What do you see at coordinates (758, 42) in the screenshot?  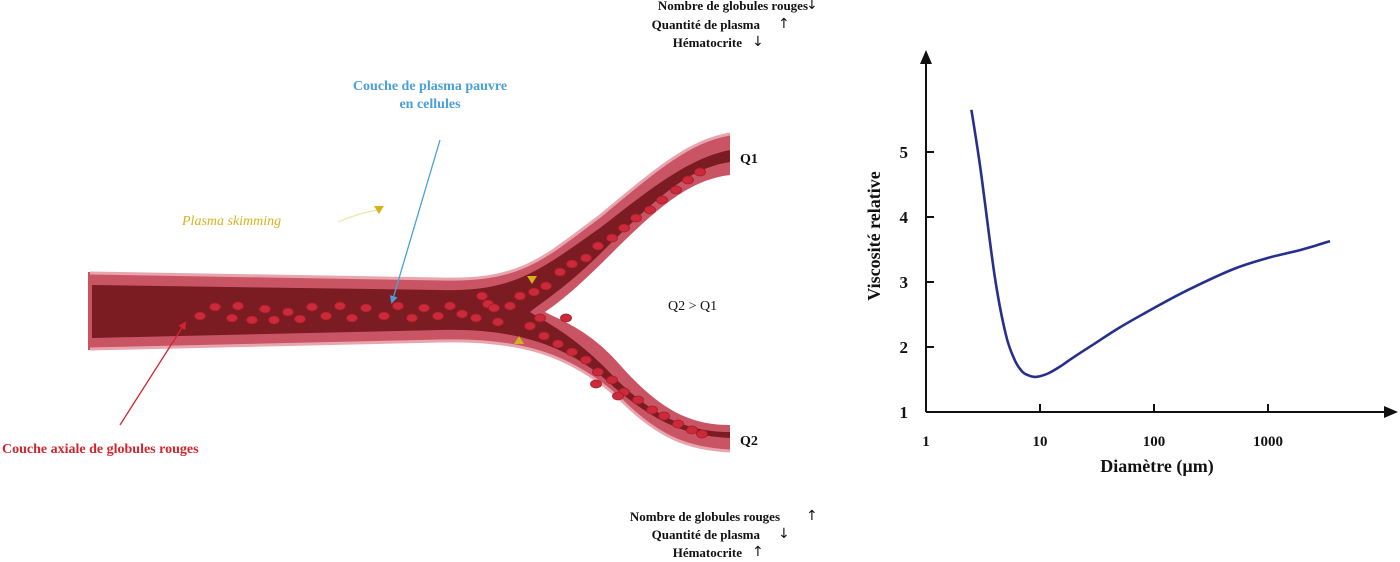 I see `top-stat-hematocrit-arrow-icon: ↓` at bounding box center [758, 42].